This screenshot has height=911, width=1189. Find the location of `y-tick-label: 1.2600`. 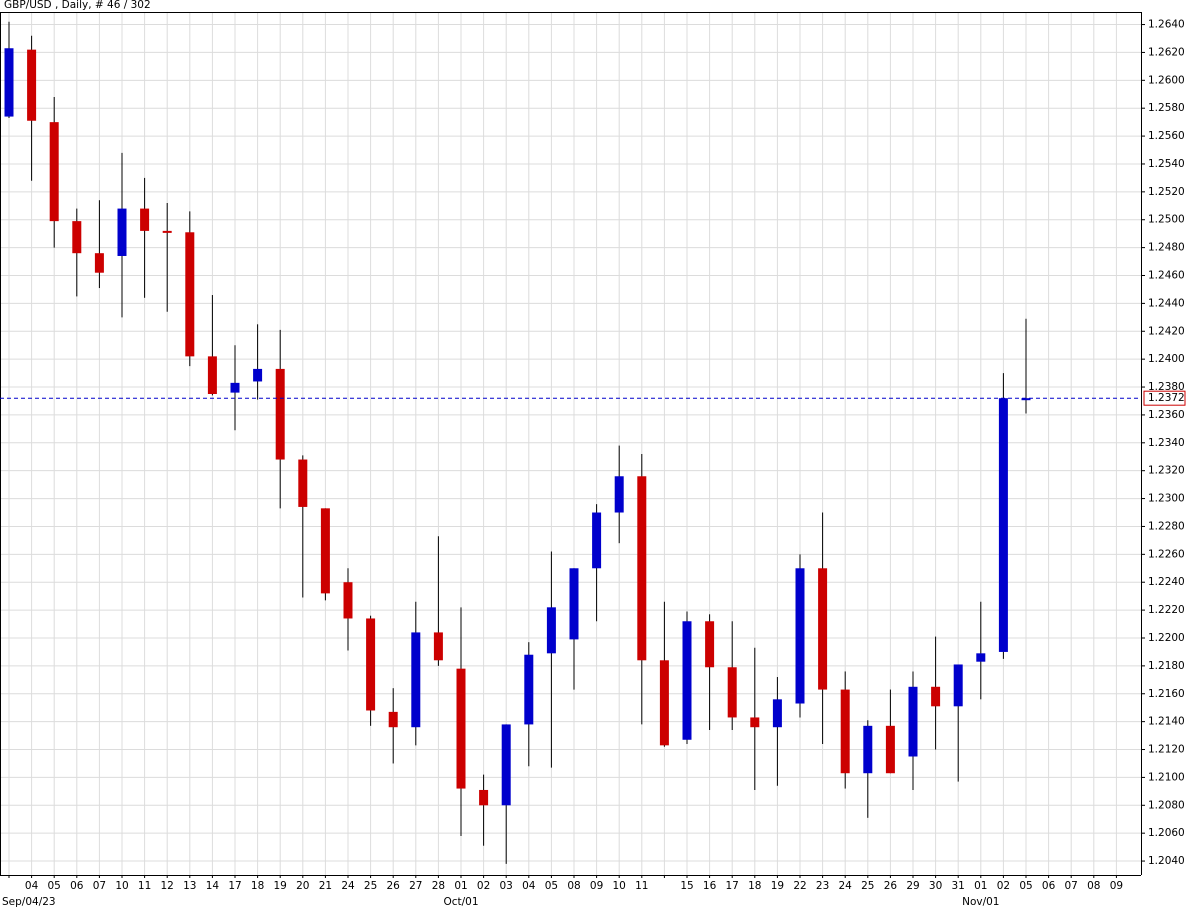

y-tick-label: 1.2600 is located at coordinates (1166, 80).